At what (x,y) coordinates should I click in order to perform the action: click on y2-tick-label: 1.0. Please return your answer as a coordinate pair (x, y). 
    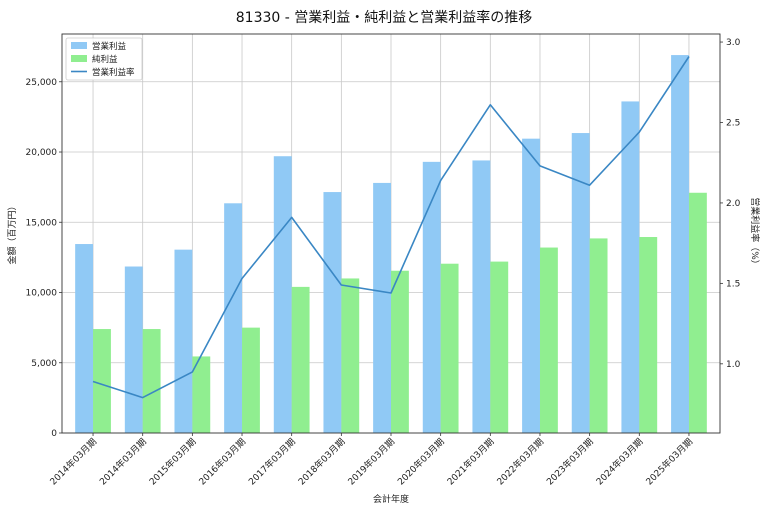
    Looking at the image, I should click on (733, 365).